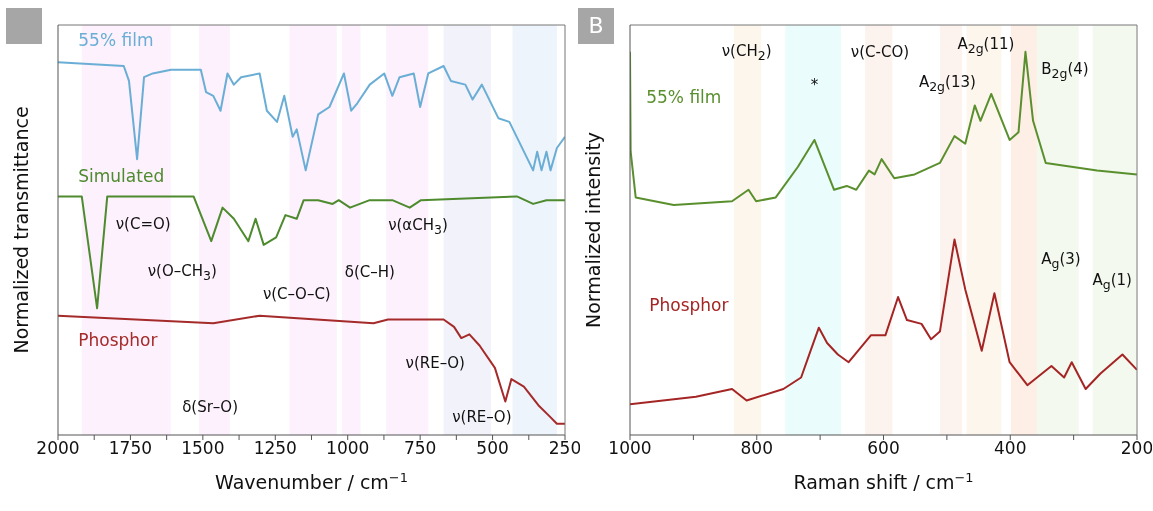  I want to click on annotation: ν(αCH$_{3}$), so click(418, 226).